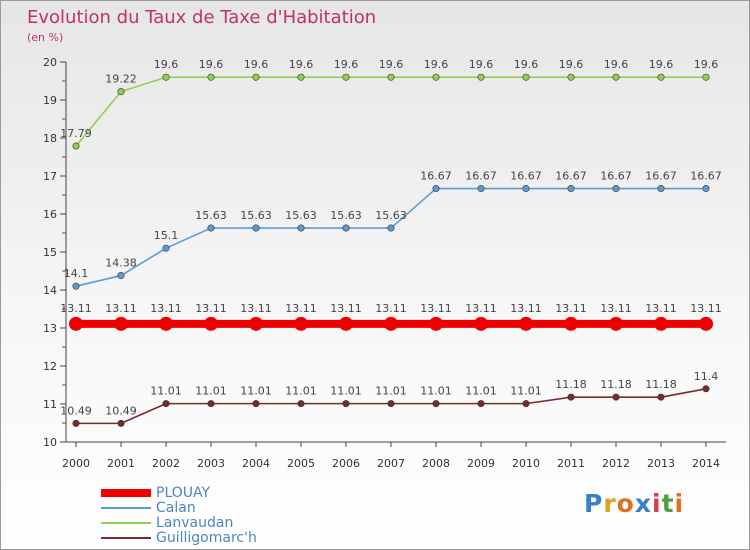 The width and height of the screenshot is (750, 550). I want to click on x-tick-label: 2010, so click(526, 463).